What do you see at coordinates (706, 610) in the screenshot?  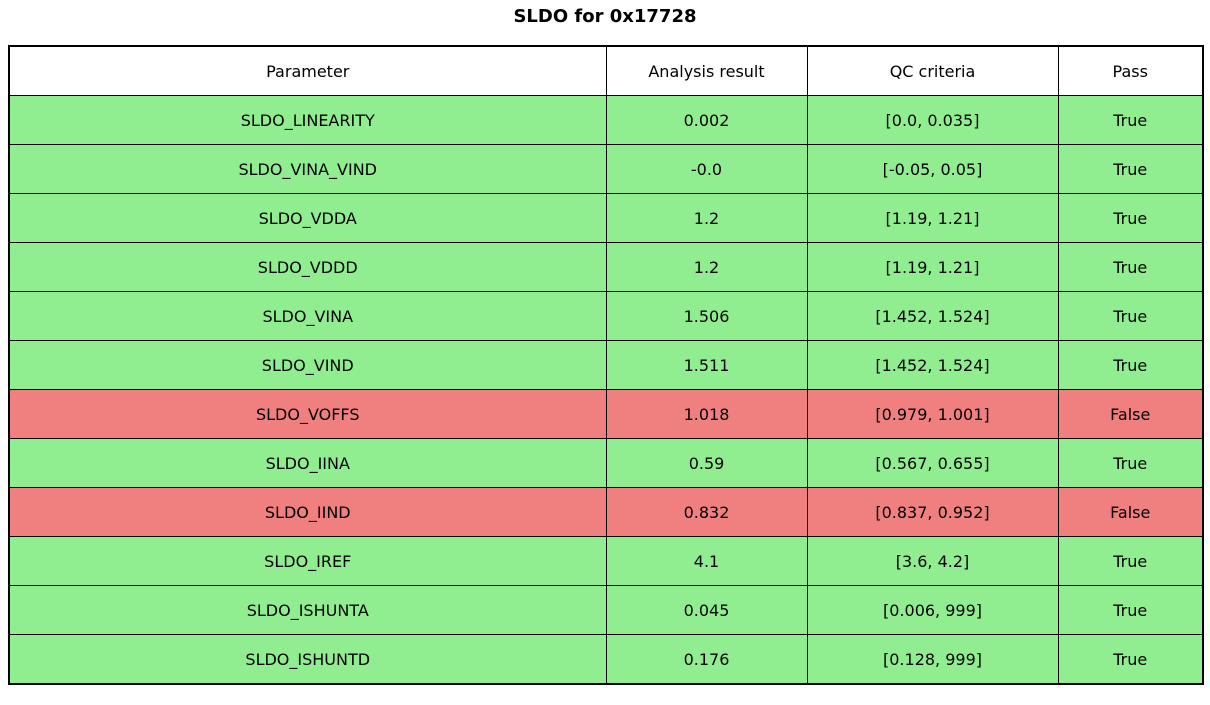 I see `cell-analysis-result: 0.045` at bounding box center [706, 610].